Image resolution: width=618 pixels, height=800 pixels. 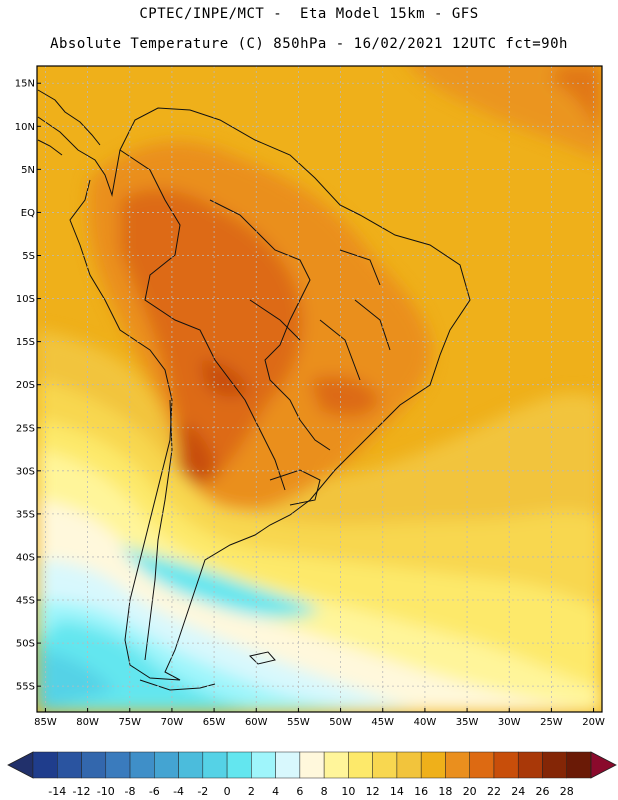 What do you see at coordinates (551, 722) in the screenshot?
I see `lon-tick-label: 25W` at bounding box center [551, 722].